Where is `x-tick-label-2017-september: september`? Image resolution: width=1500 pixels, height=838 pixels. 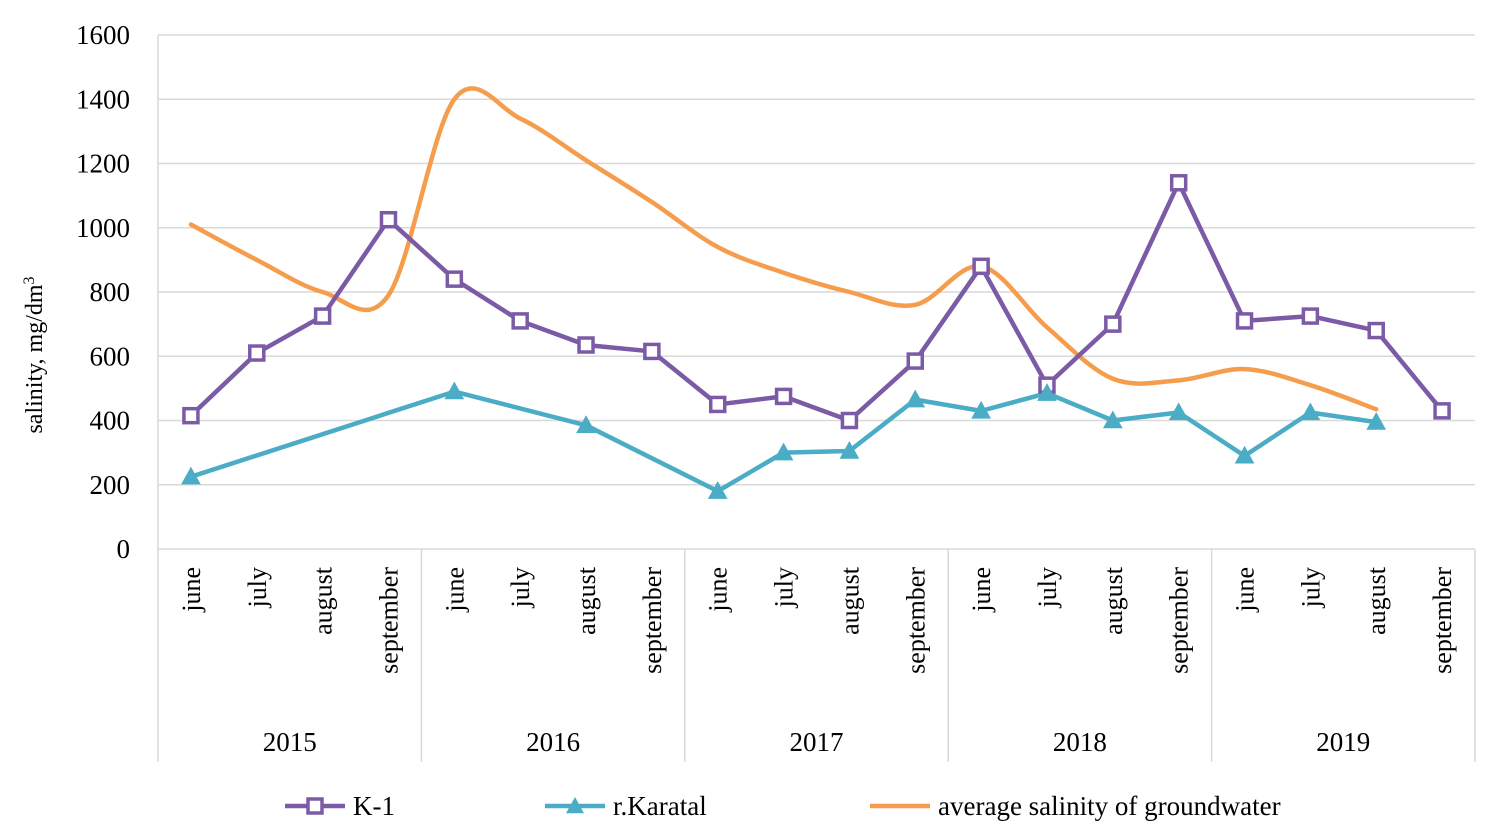
x-tick-label-2017-september: september is located at coordinates (915, 620).